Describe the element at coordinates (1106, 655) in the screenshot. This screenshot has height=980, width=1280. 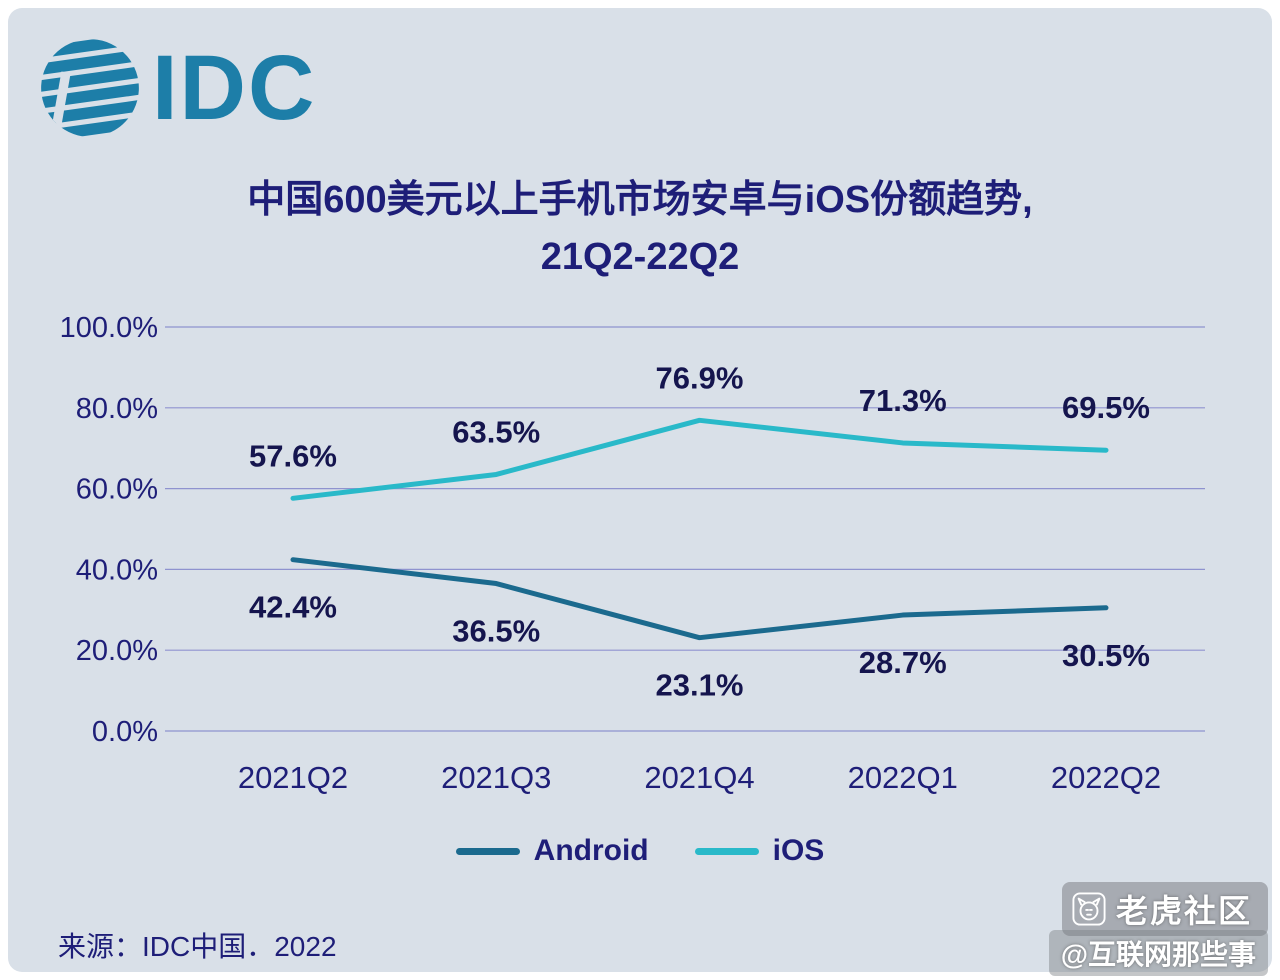
I see `value-label-android: 30.5%` at that location.